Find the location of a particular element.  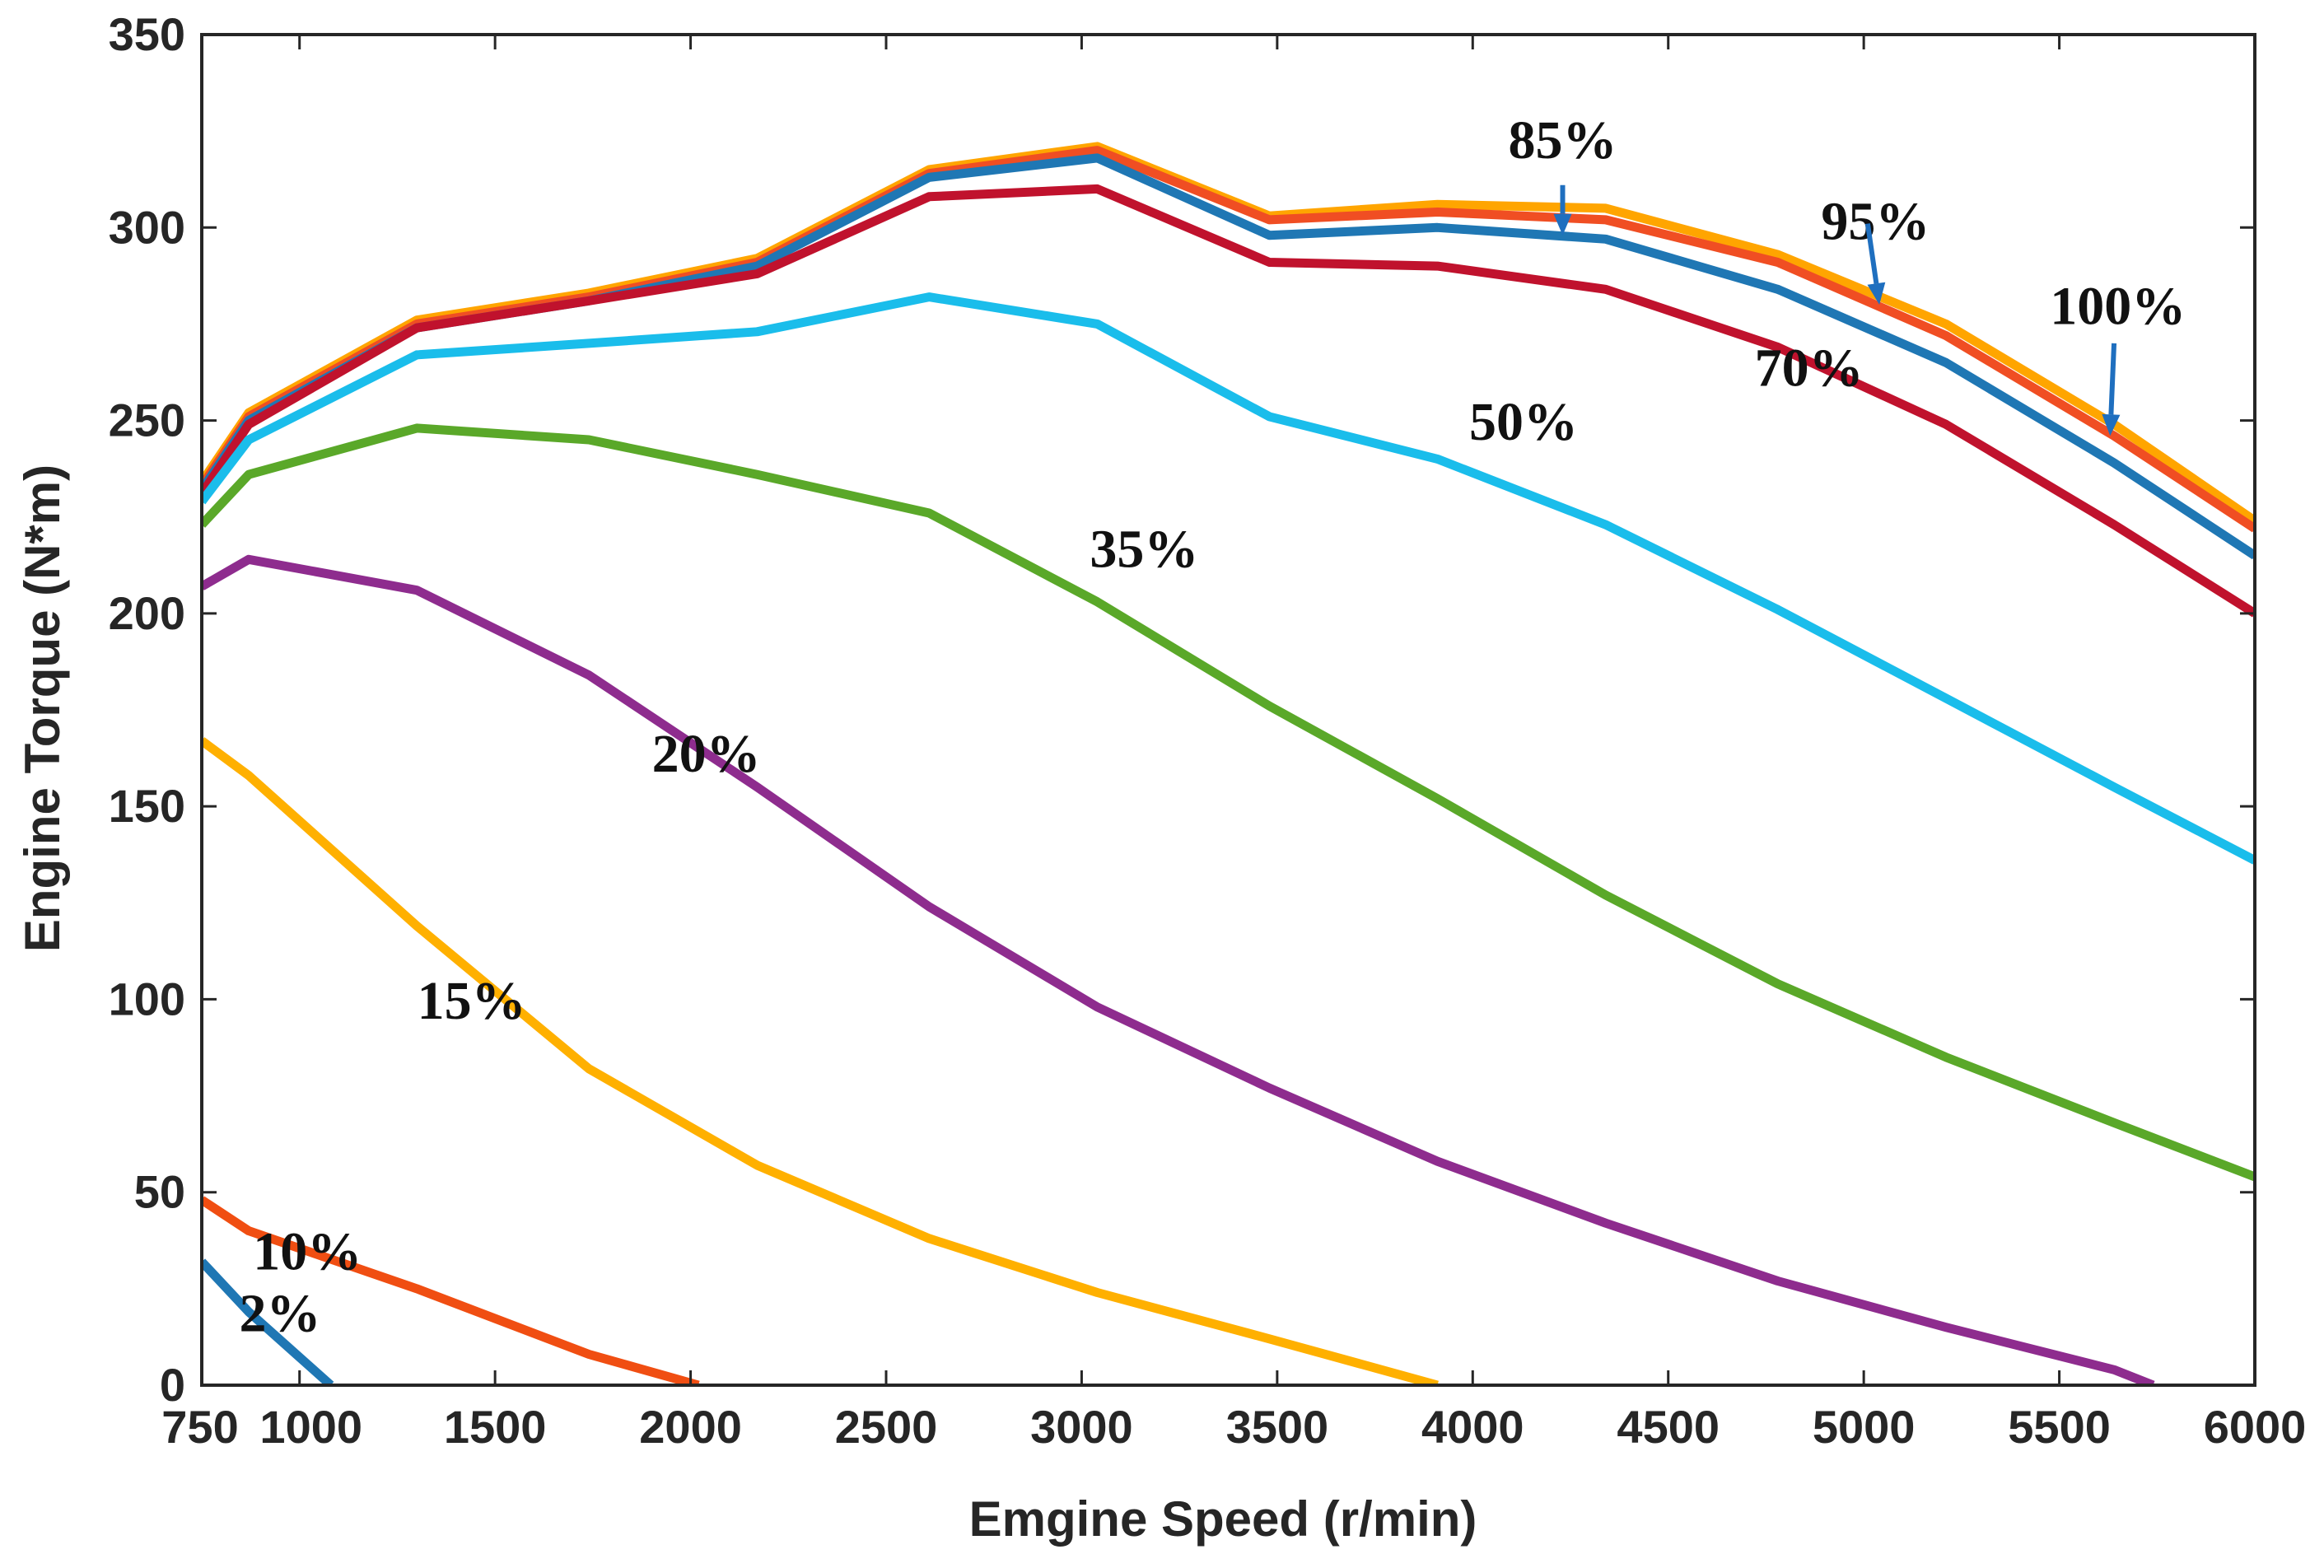

series-line-2pct is located at coordinates (268, 1321).